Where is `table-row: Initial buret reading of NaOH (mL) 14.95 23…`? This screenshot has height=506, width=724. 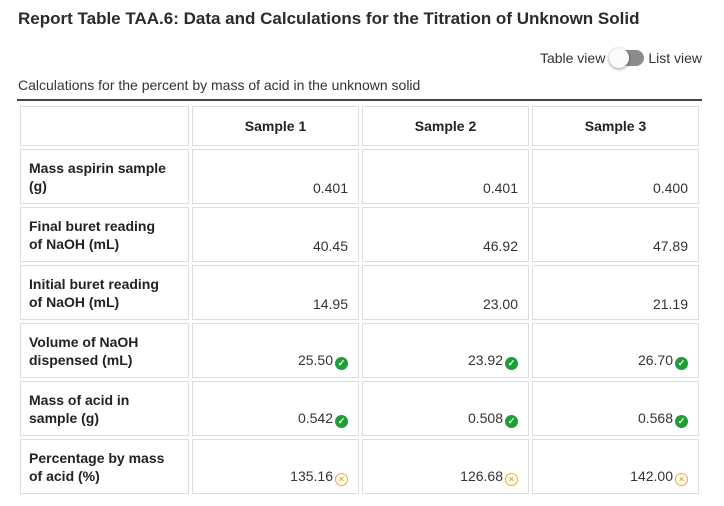 table-row: Initial buret reading of NaOH (mL) 14.95 23… is located at coordinates (359, 292).